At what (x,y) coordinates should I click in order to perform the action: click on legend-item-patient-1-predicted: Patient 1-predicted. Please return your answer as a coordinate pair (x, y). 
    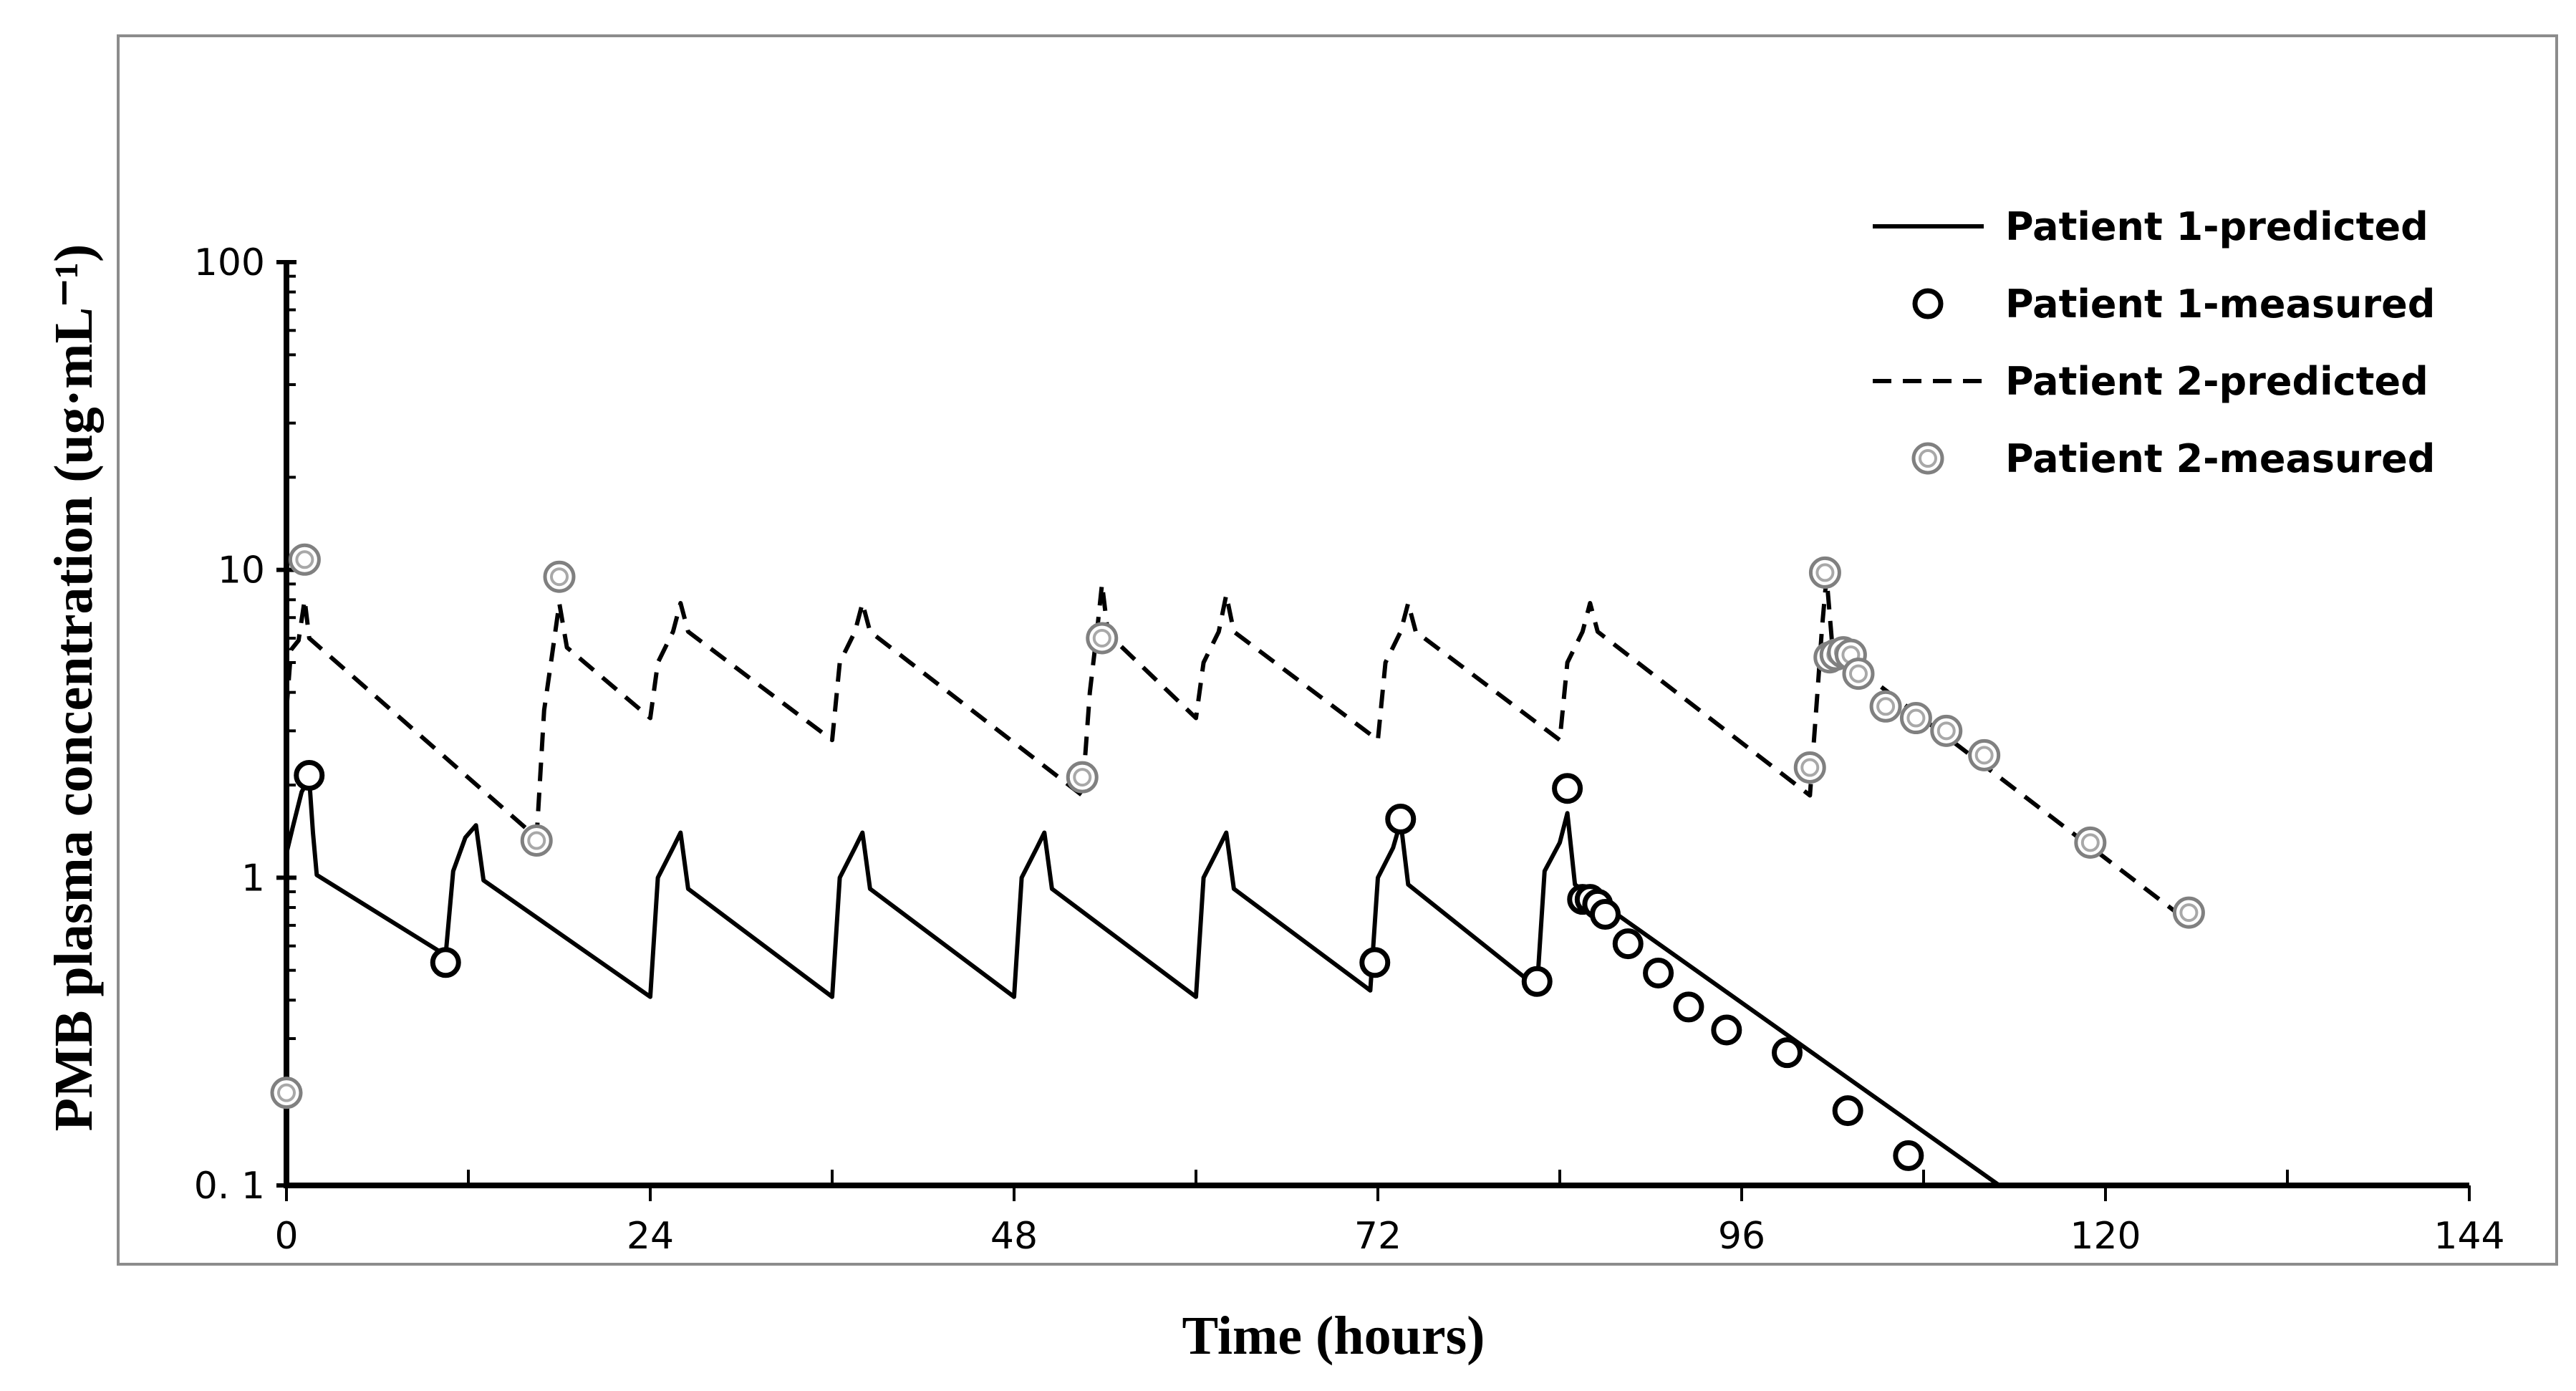
    Looking at the image, I should click on (2150, 226).